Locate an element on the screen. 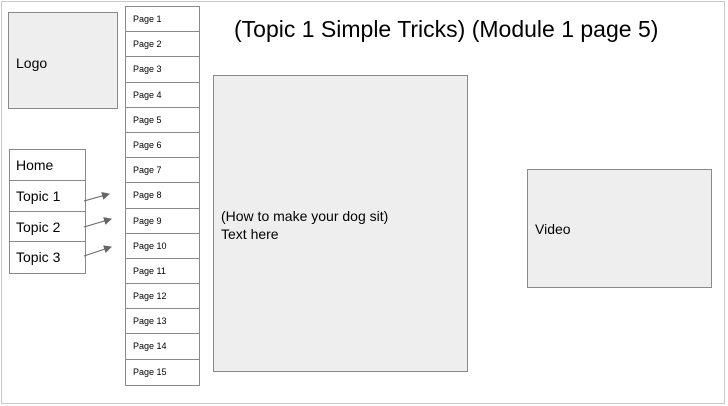 This screenshot has height=406, width=728. video-box: Video is located at coordinates (619, 228).